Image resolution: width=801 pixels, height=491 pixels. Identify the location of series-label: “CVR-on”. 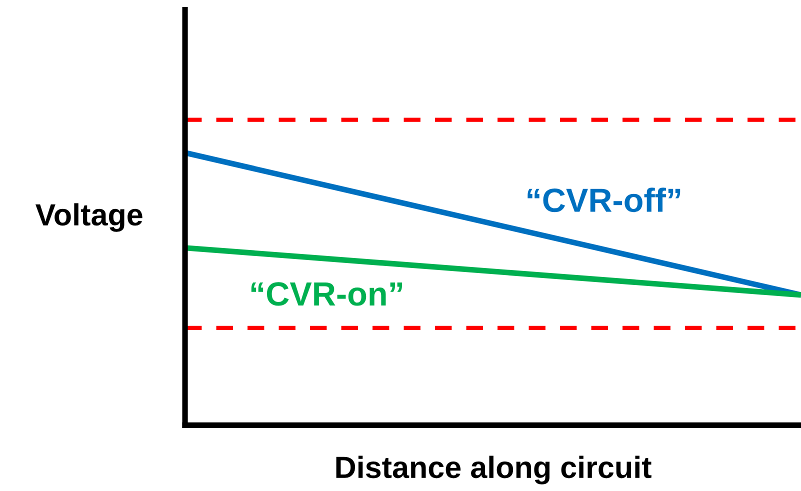
(326, 294).